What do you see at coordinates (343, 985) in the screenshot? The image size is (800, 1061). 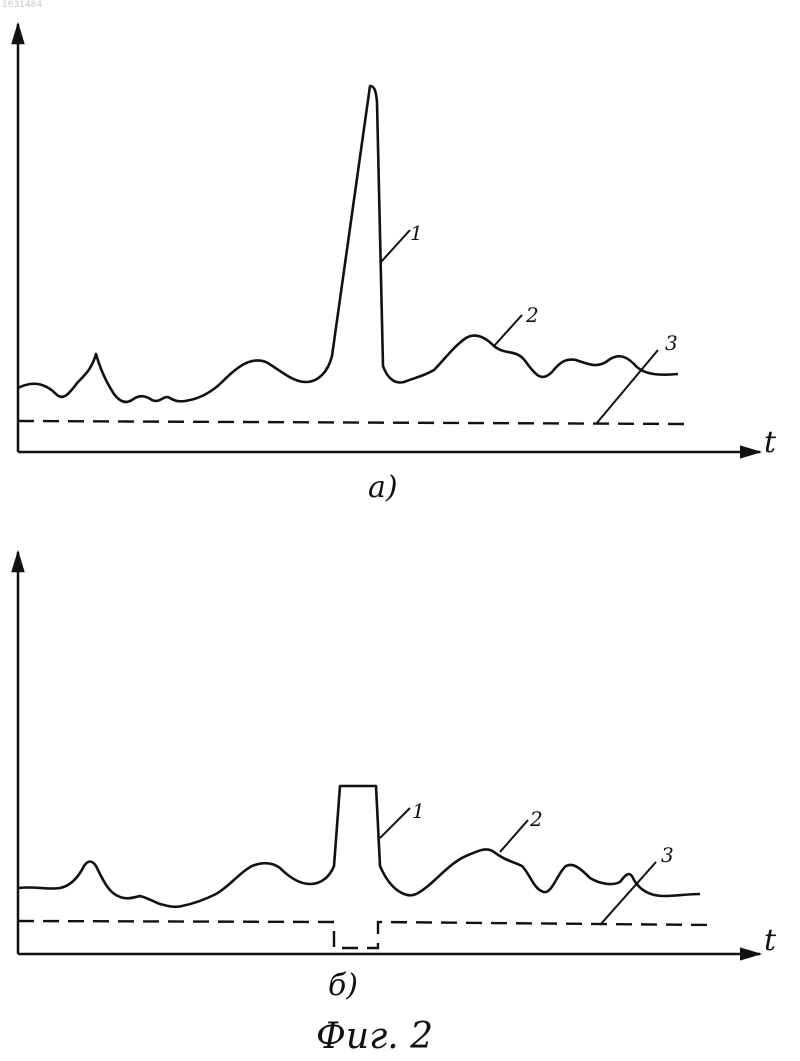 I see `panel-b-caption: б)` at bounding box center [343, 985].